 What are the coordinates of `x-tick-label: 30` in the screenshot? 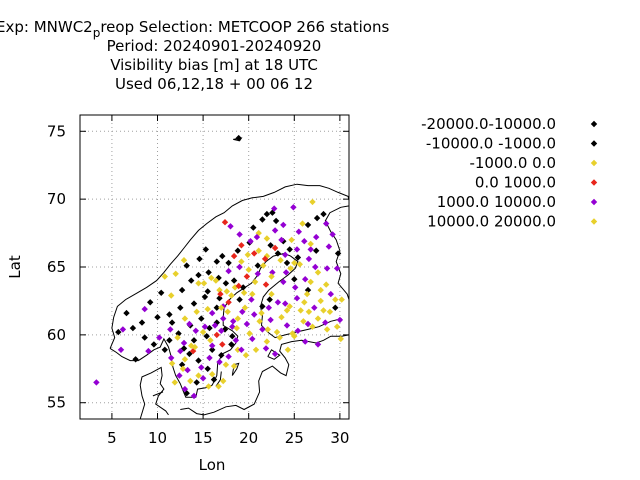 It's located at (339, 438).